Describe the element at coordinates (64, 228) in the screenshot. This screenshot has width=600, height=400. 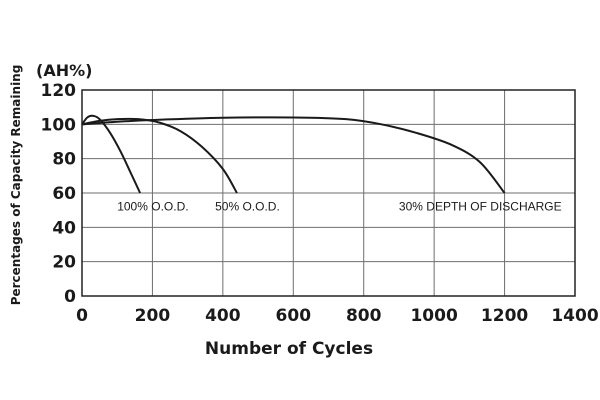
I see `y-tick-label: 40` at that location.